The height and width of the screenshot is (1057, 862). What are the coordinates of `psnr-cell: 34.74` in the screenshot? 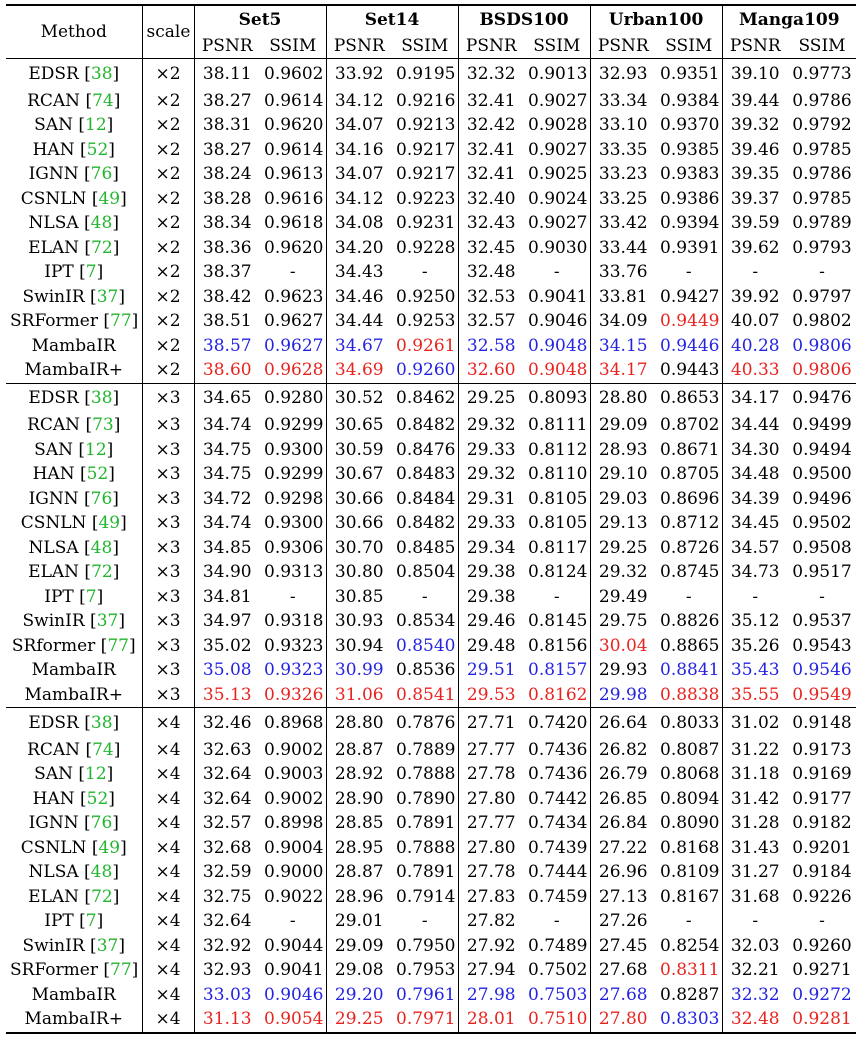 It's located at (226, 425).